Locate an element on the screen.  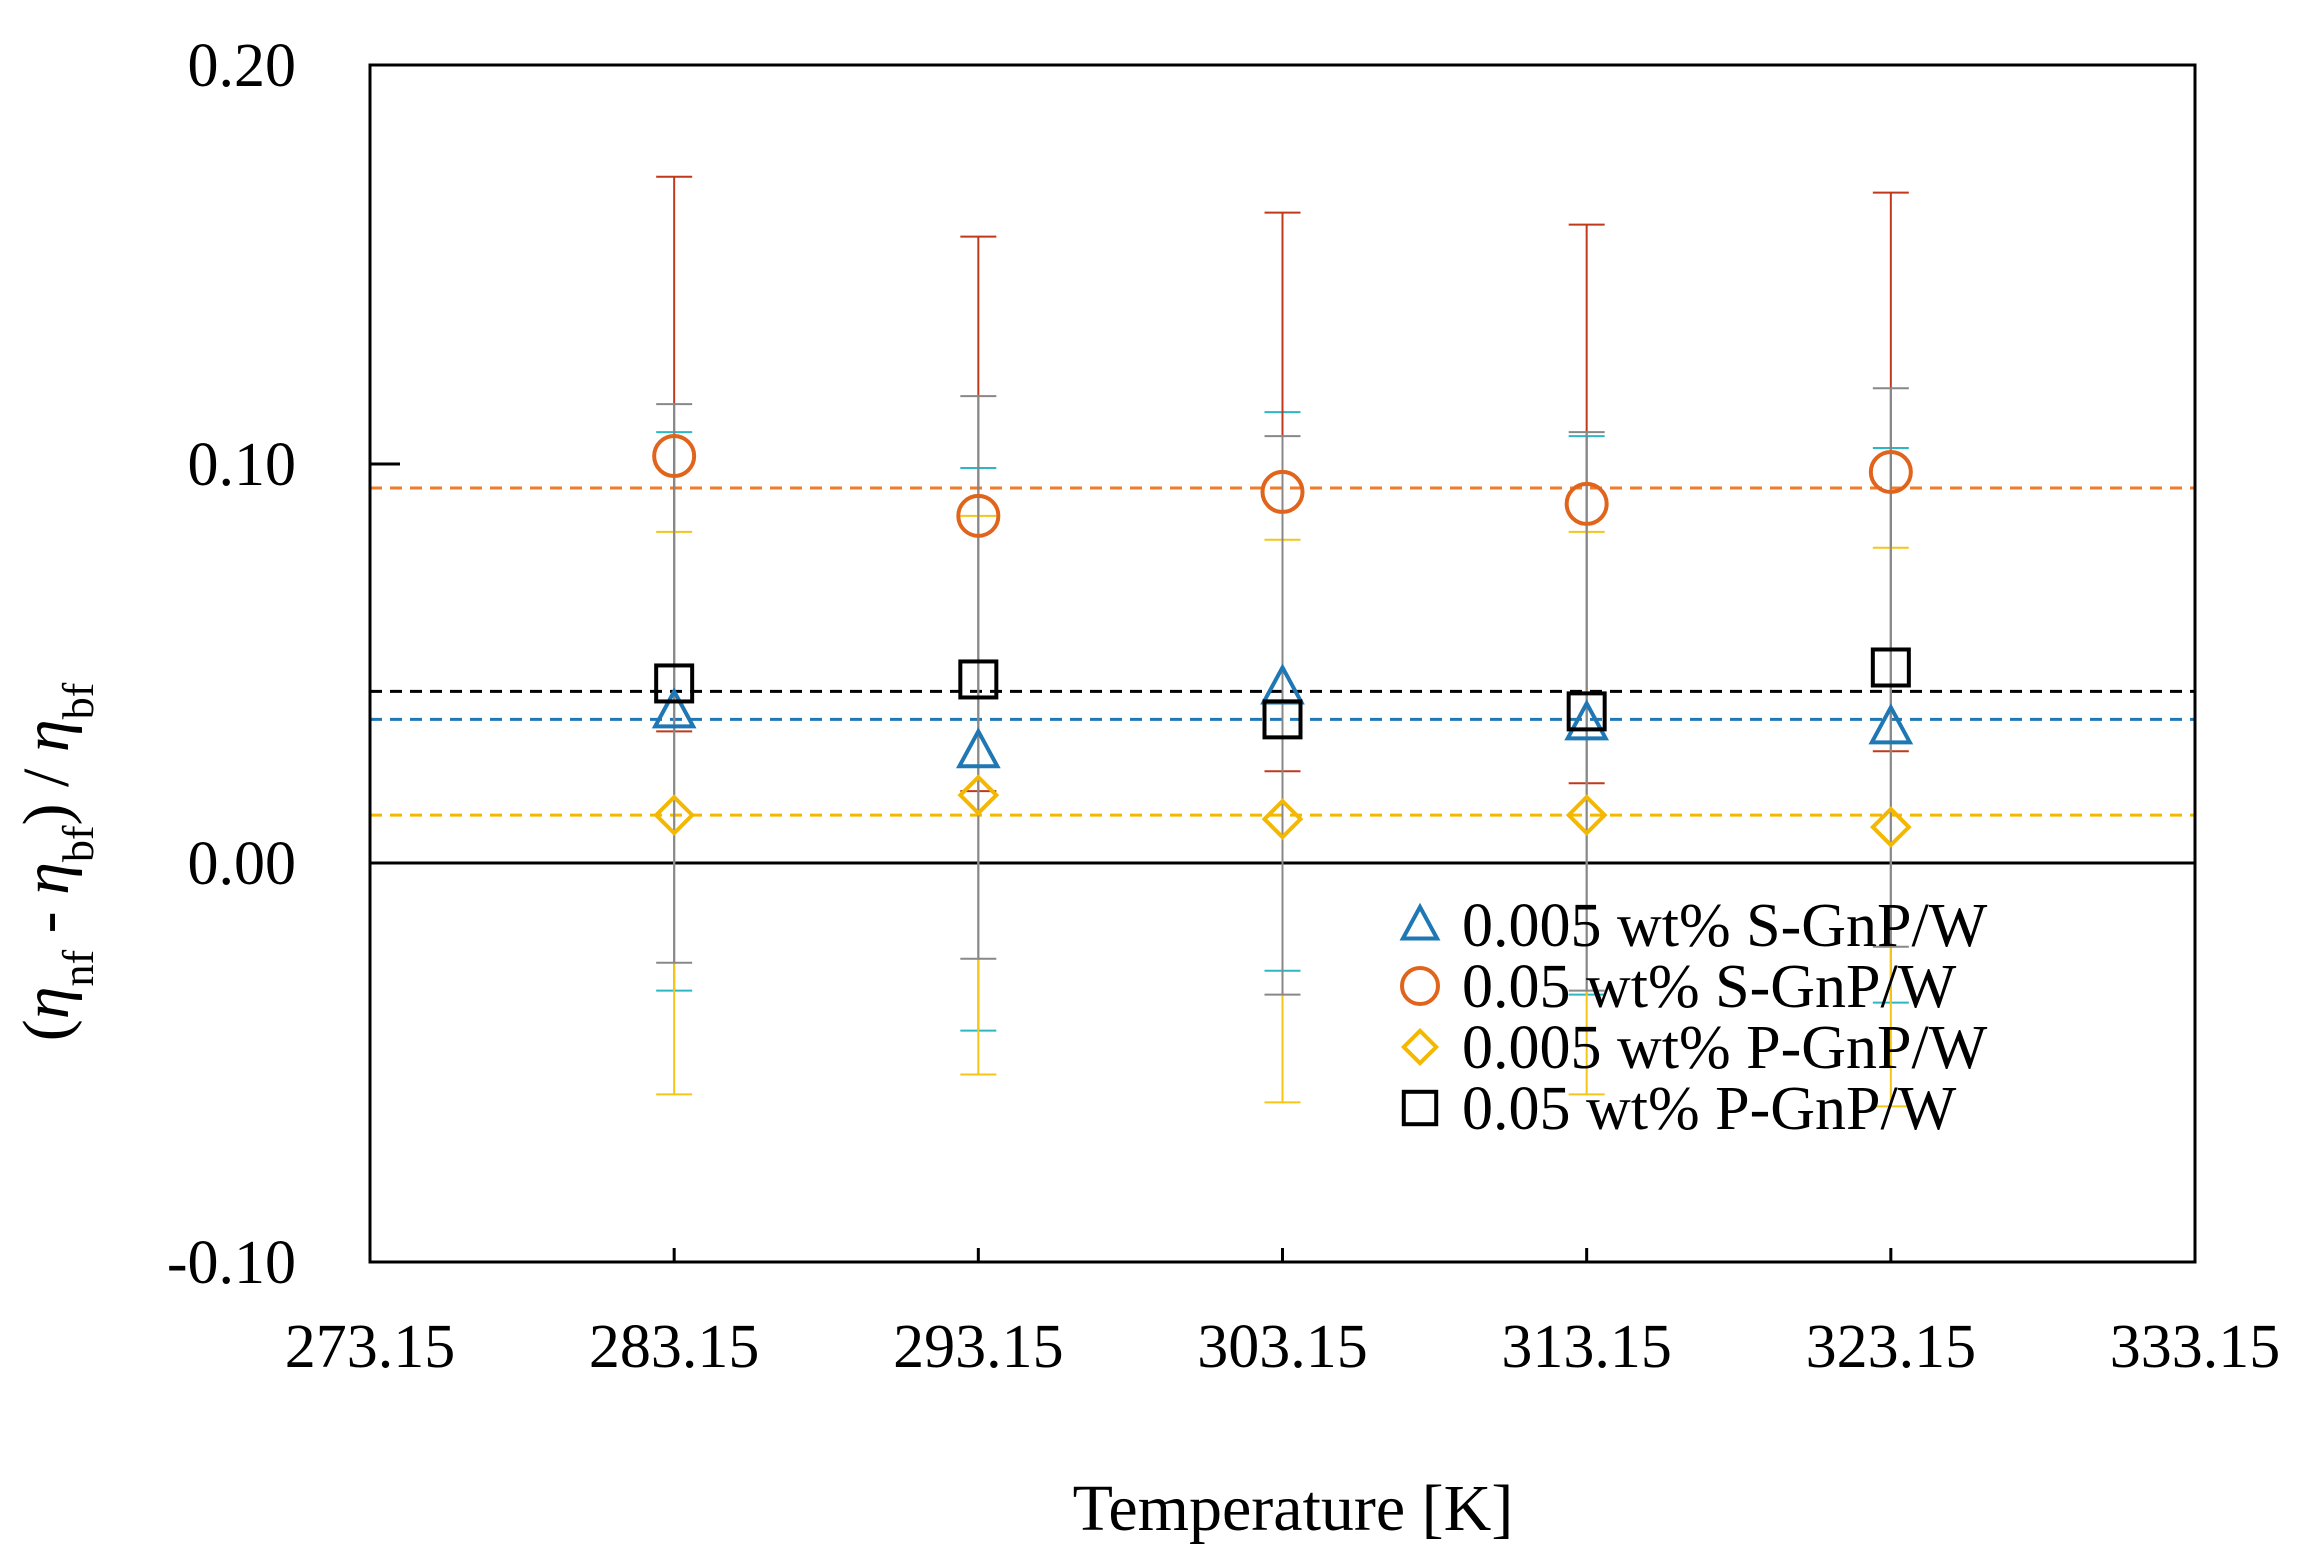
x-axis-title: Temperature [K] is located at coordinates (1293, 1508).